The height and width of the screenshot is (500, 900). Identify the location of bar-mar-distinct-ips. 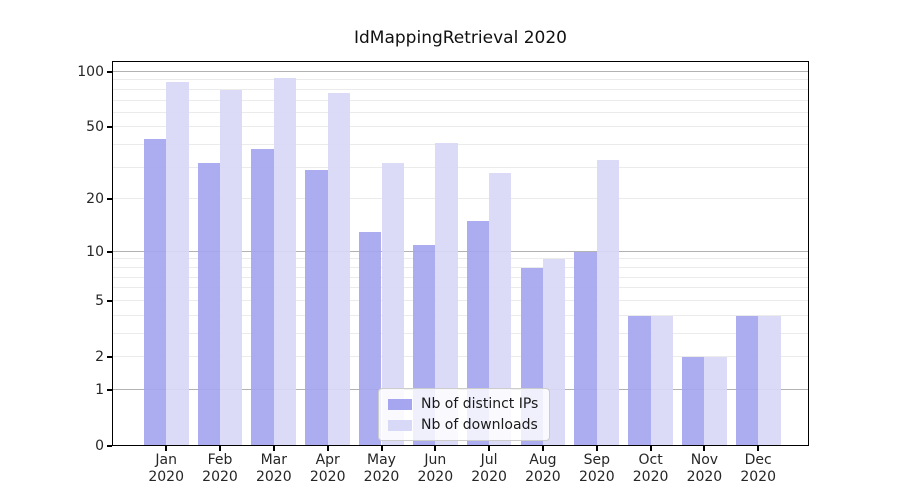
(262, 297).